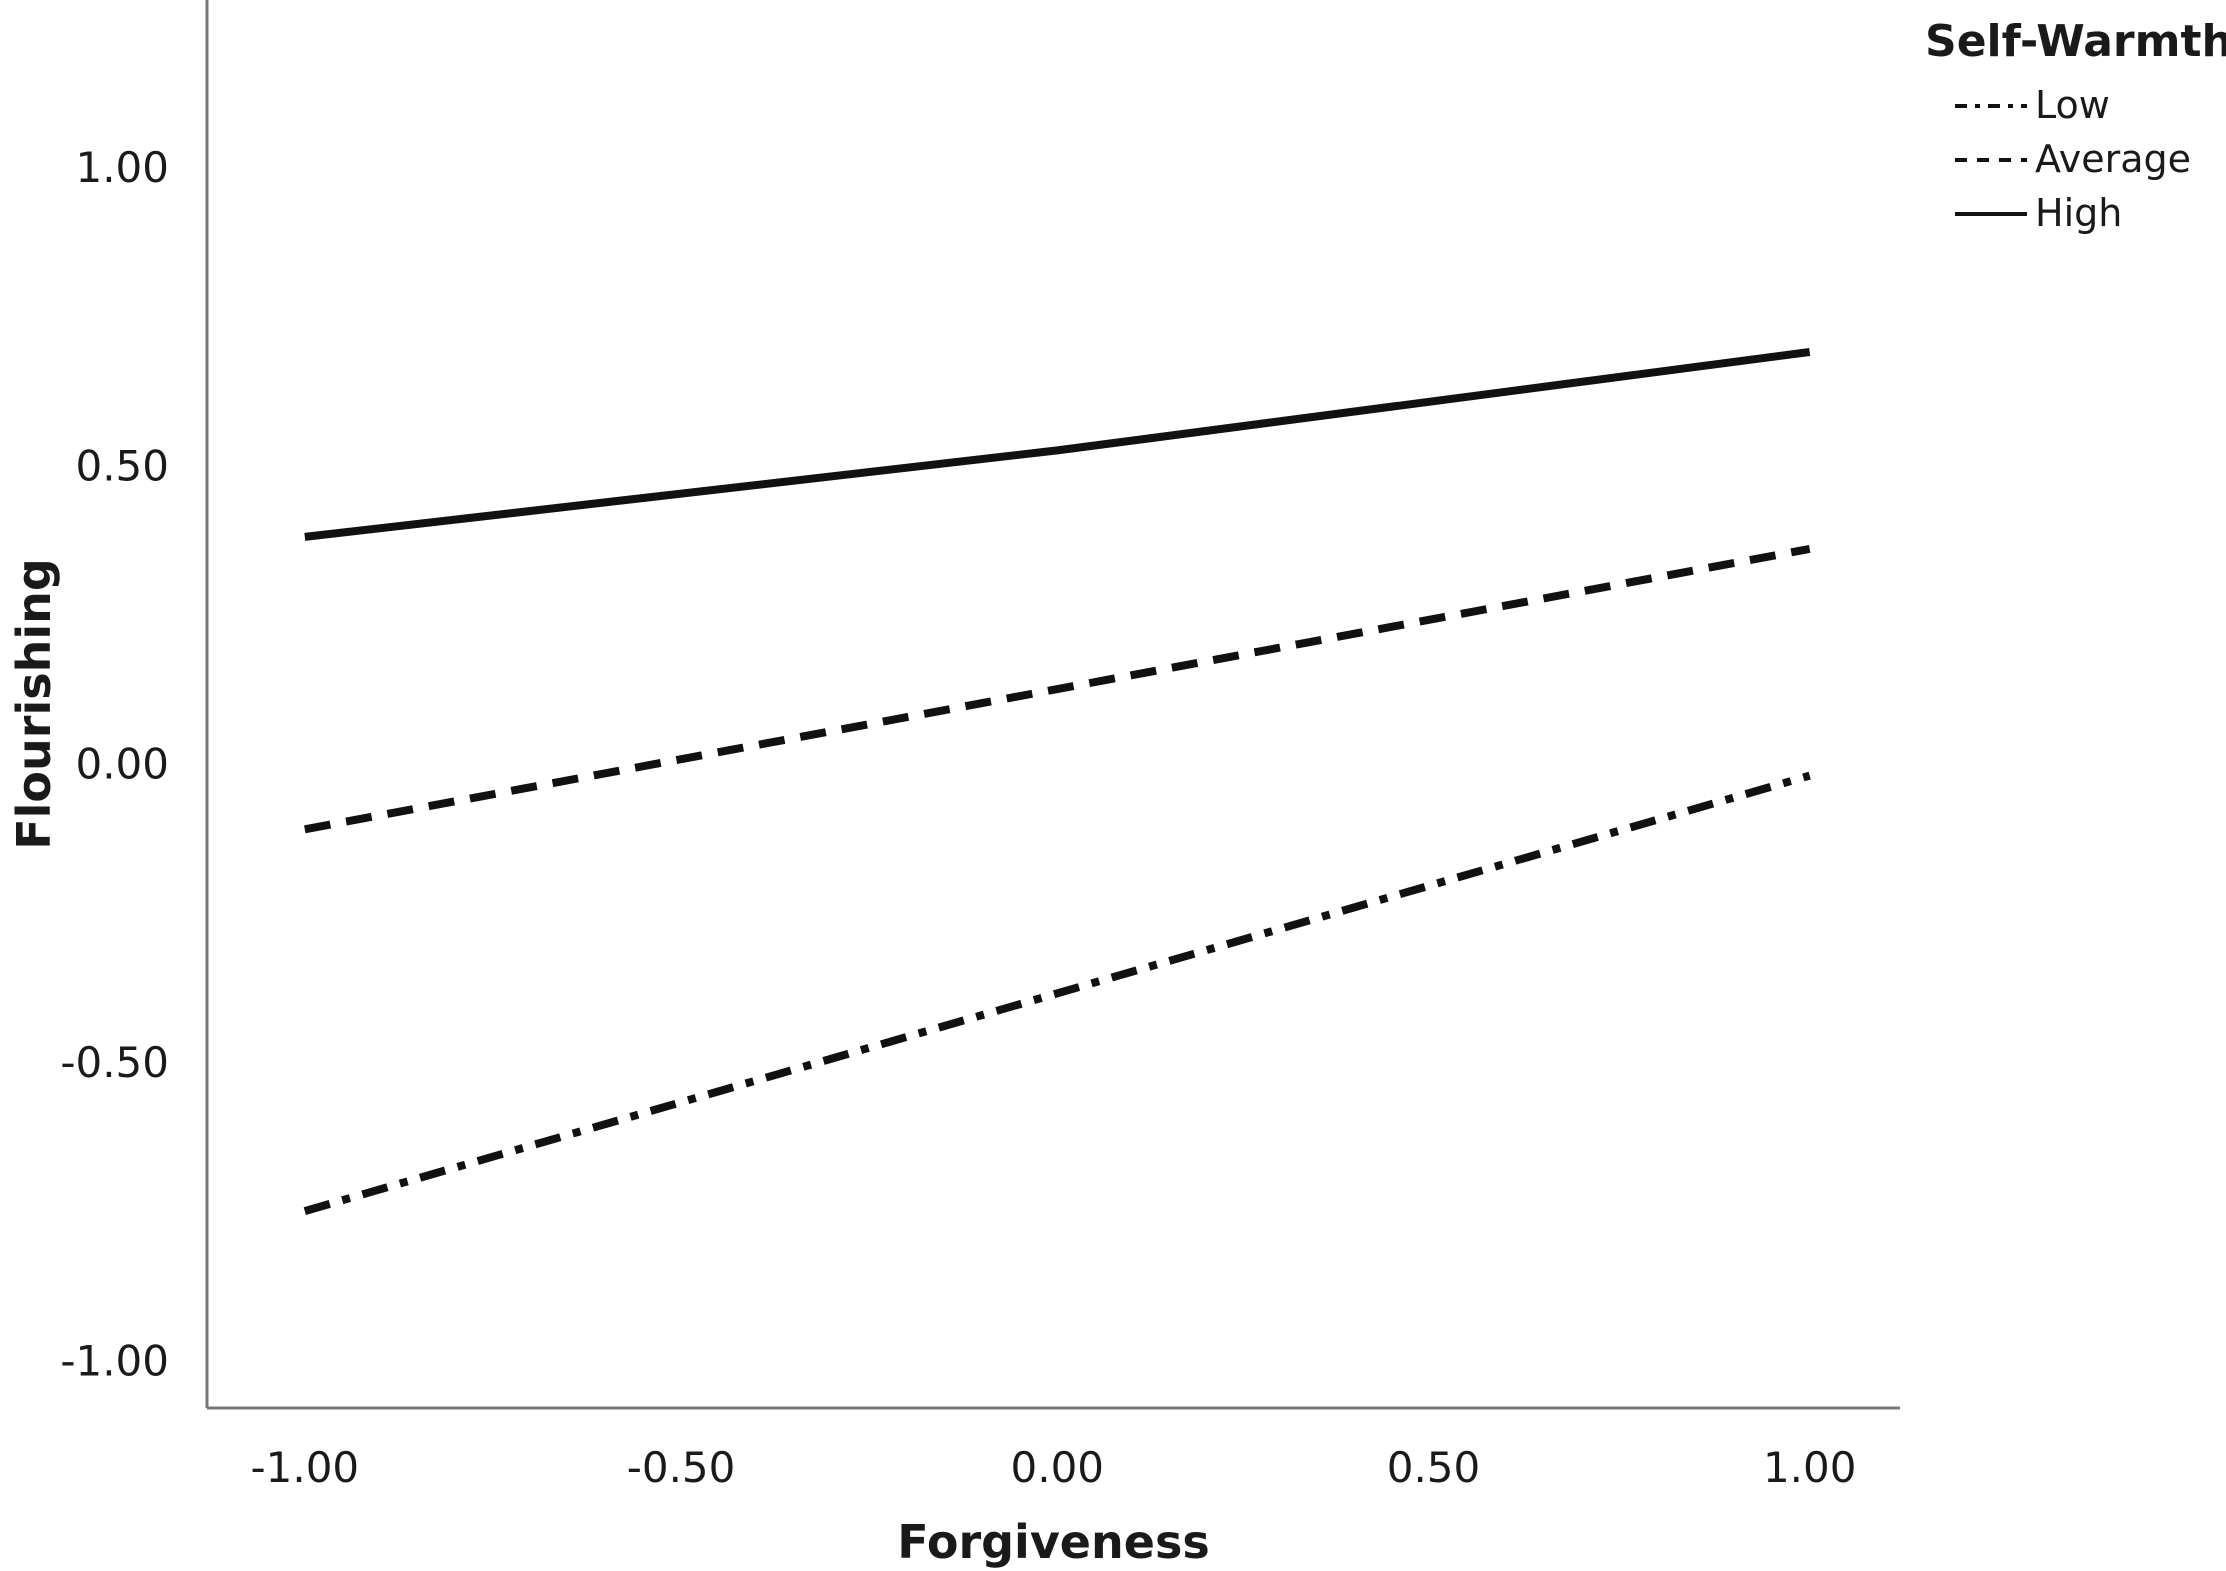  Describe the element at coordinates (304, 1467) in the screenshot. I see `x-tick-label: -1.00` at that location.